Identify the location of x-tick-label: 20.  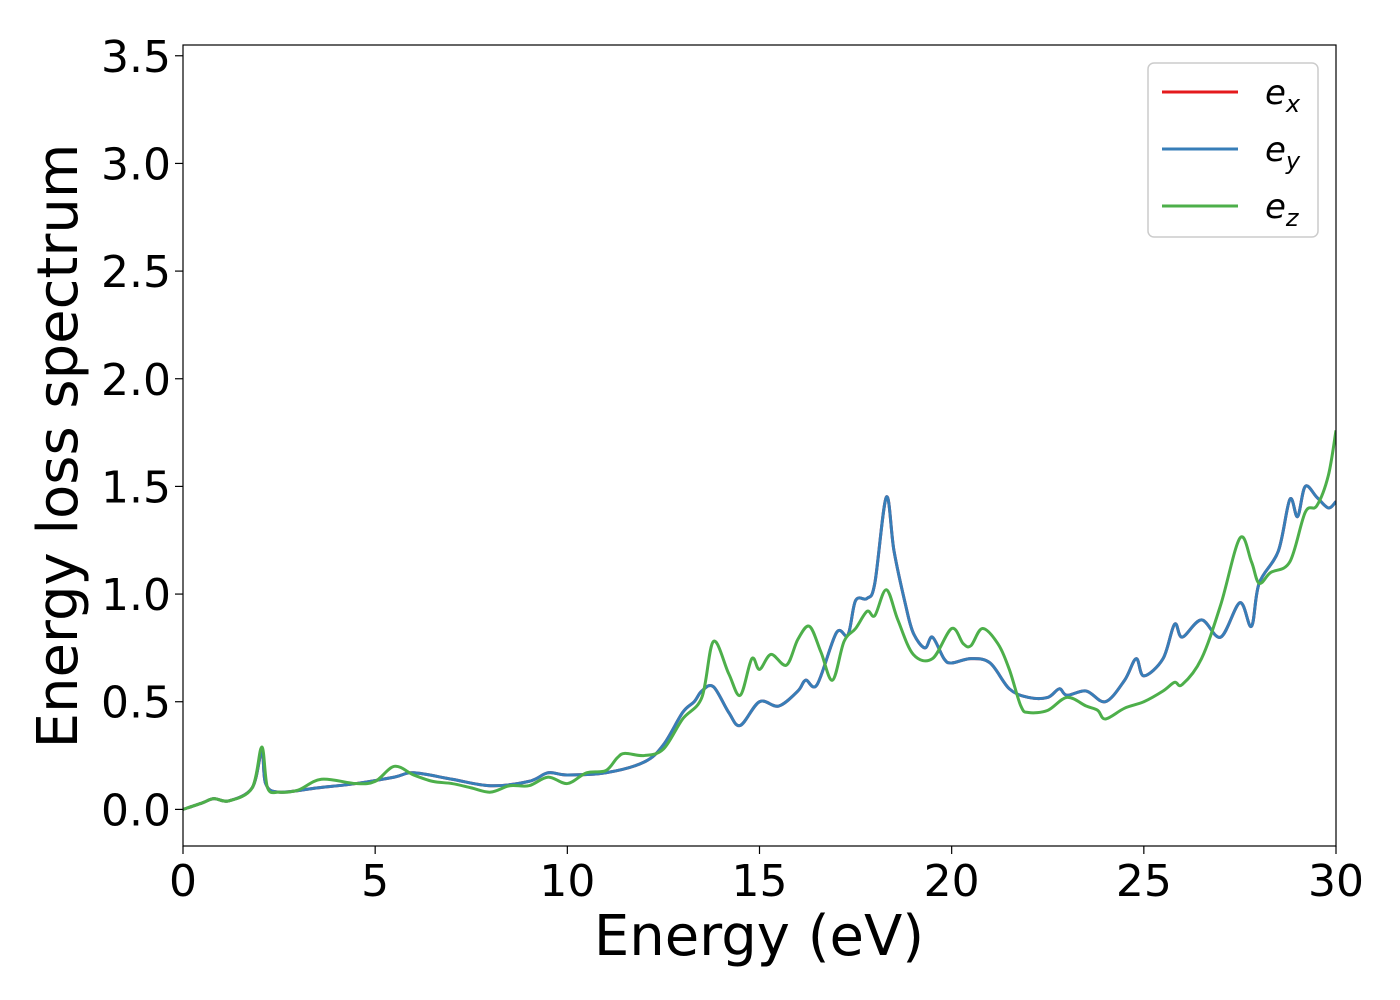
(952, 881).